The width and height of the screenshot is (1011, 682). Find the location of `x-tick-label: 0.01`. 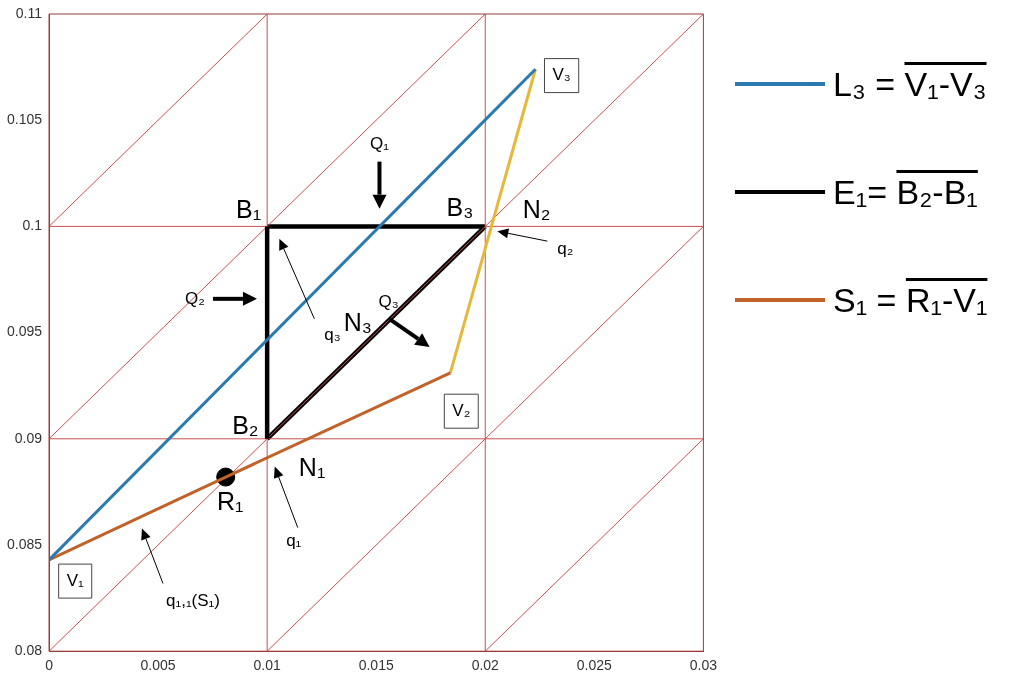

x-tick-label: 0.01 is located at coordinates (267, 665).